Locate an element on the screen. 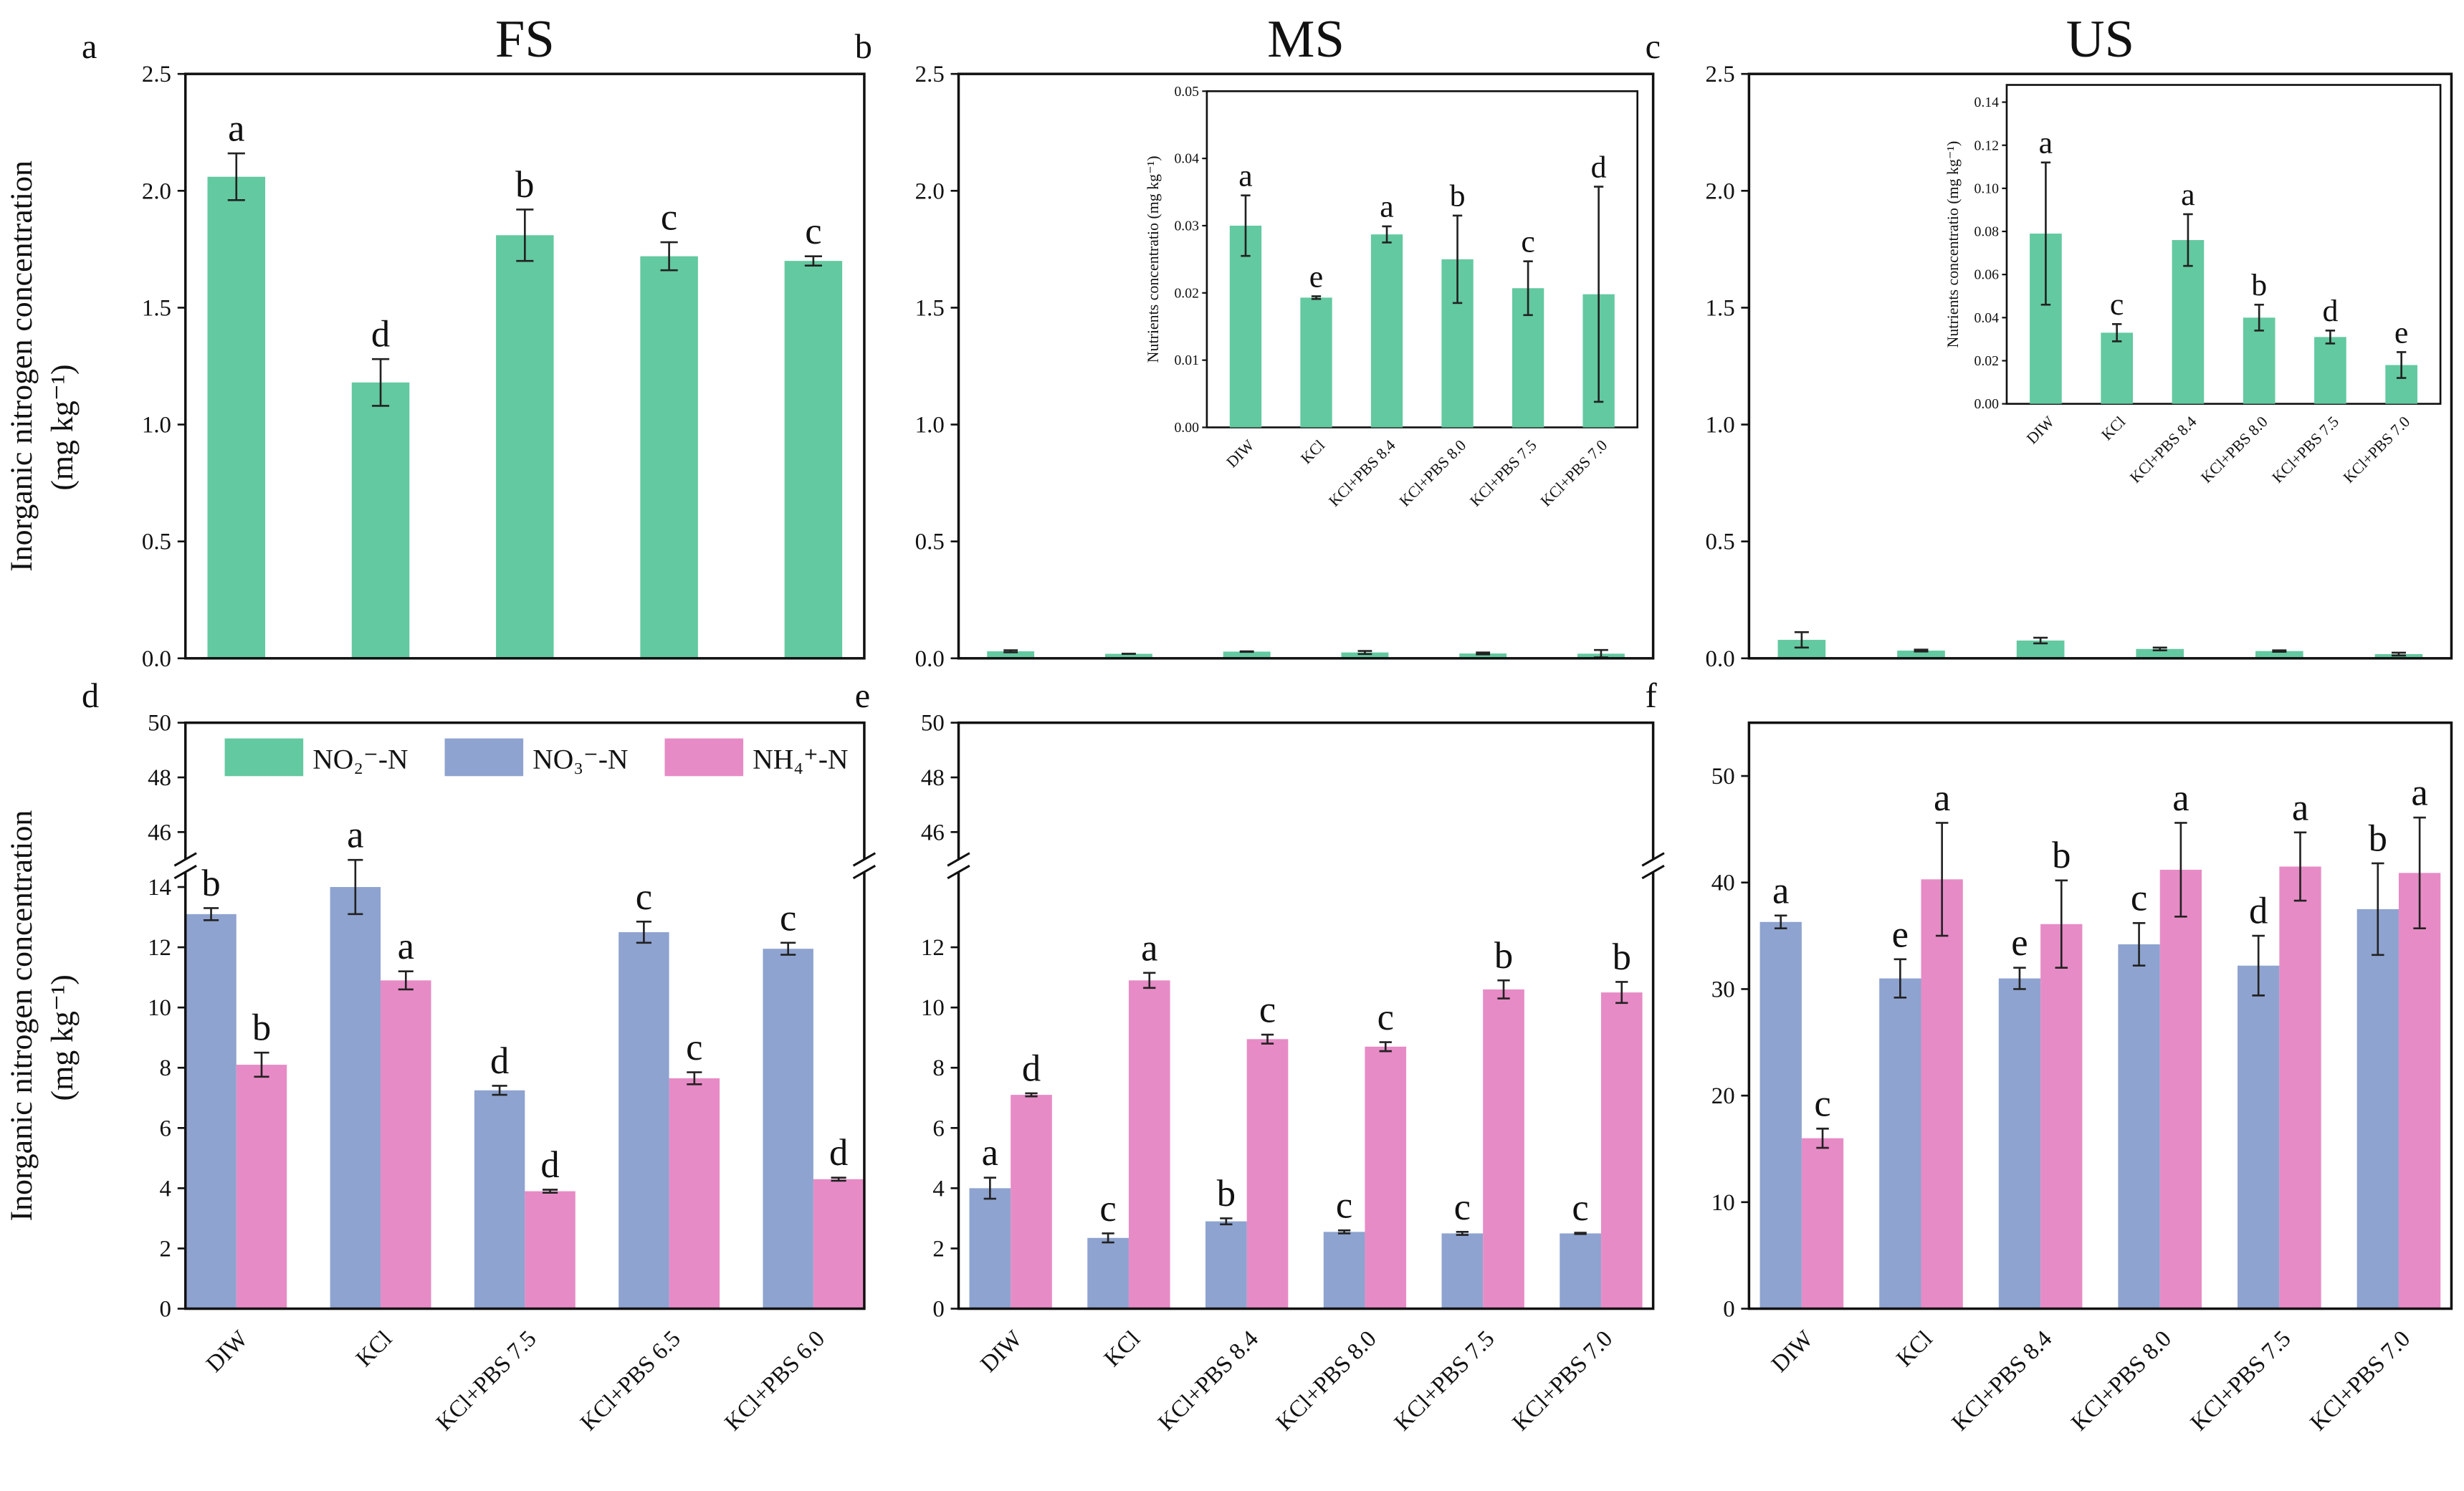 This screenshot has height=1491, width=2464. y-tick-label: 1.0 is located at coordinates (1721, 425).